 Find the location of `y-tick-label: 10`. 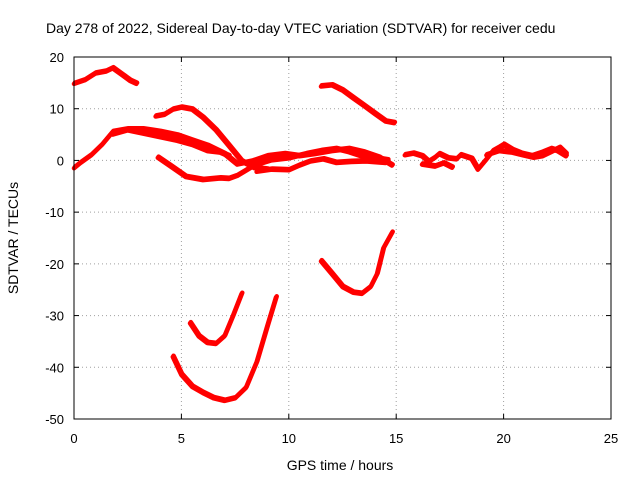

y-tick-label: 10 is located at coordinates (57, 109).